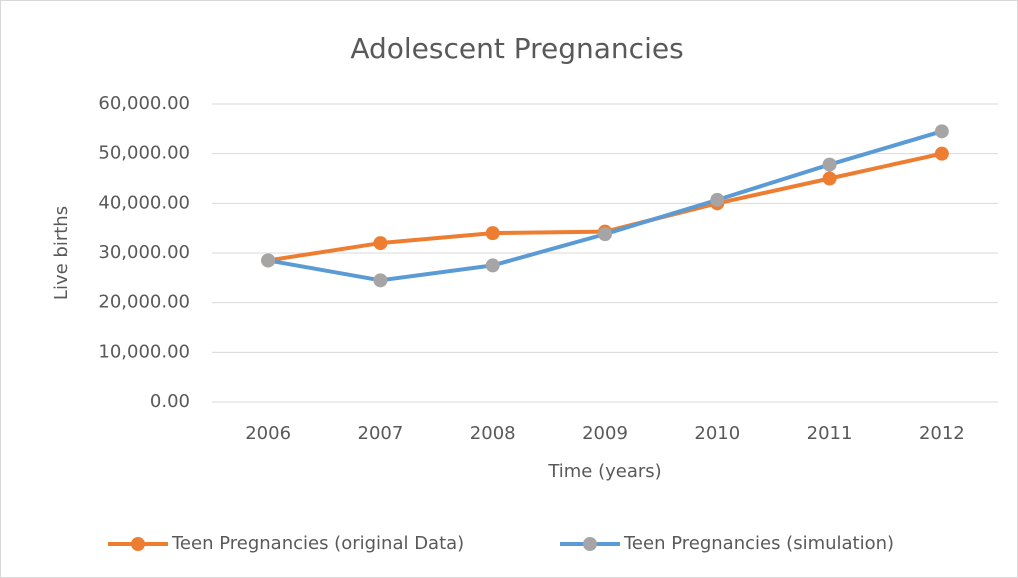  Describe the element at coordinates (317, 543) in the screenshot. I see `legend-label: Teen Pregnancies (original Data)` at that location.